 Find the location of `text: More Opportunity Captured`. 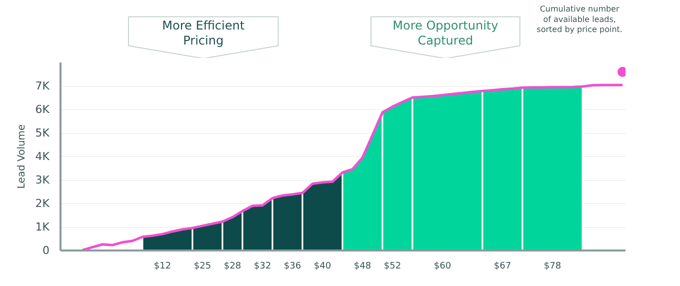

text: More Opportunity Captured is located at coordinates (445, 33).